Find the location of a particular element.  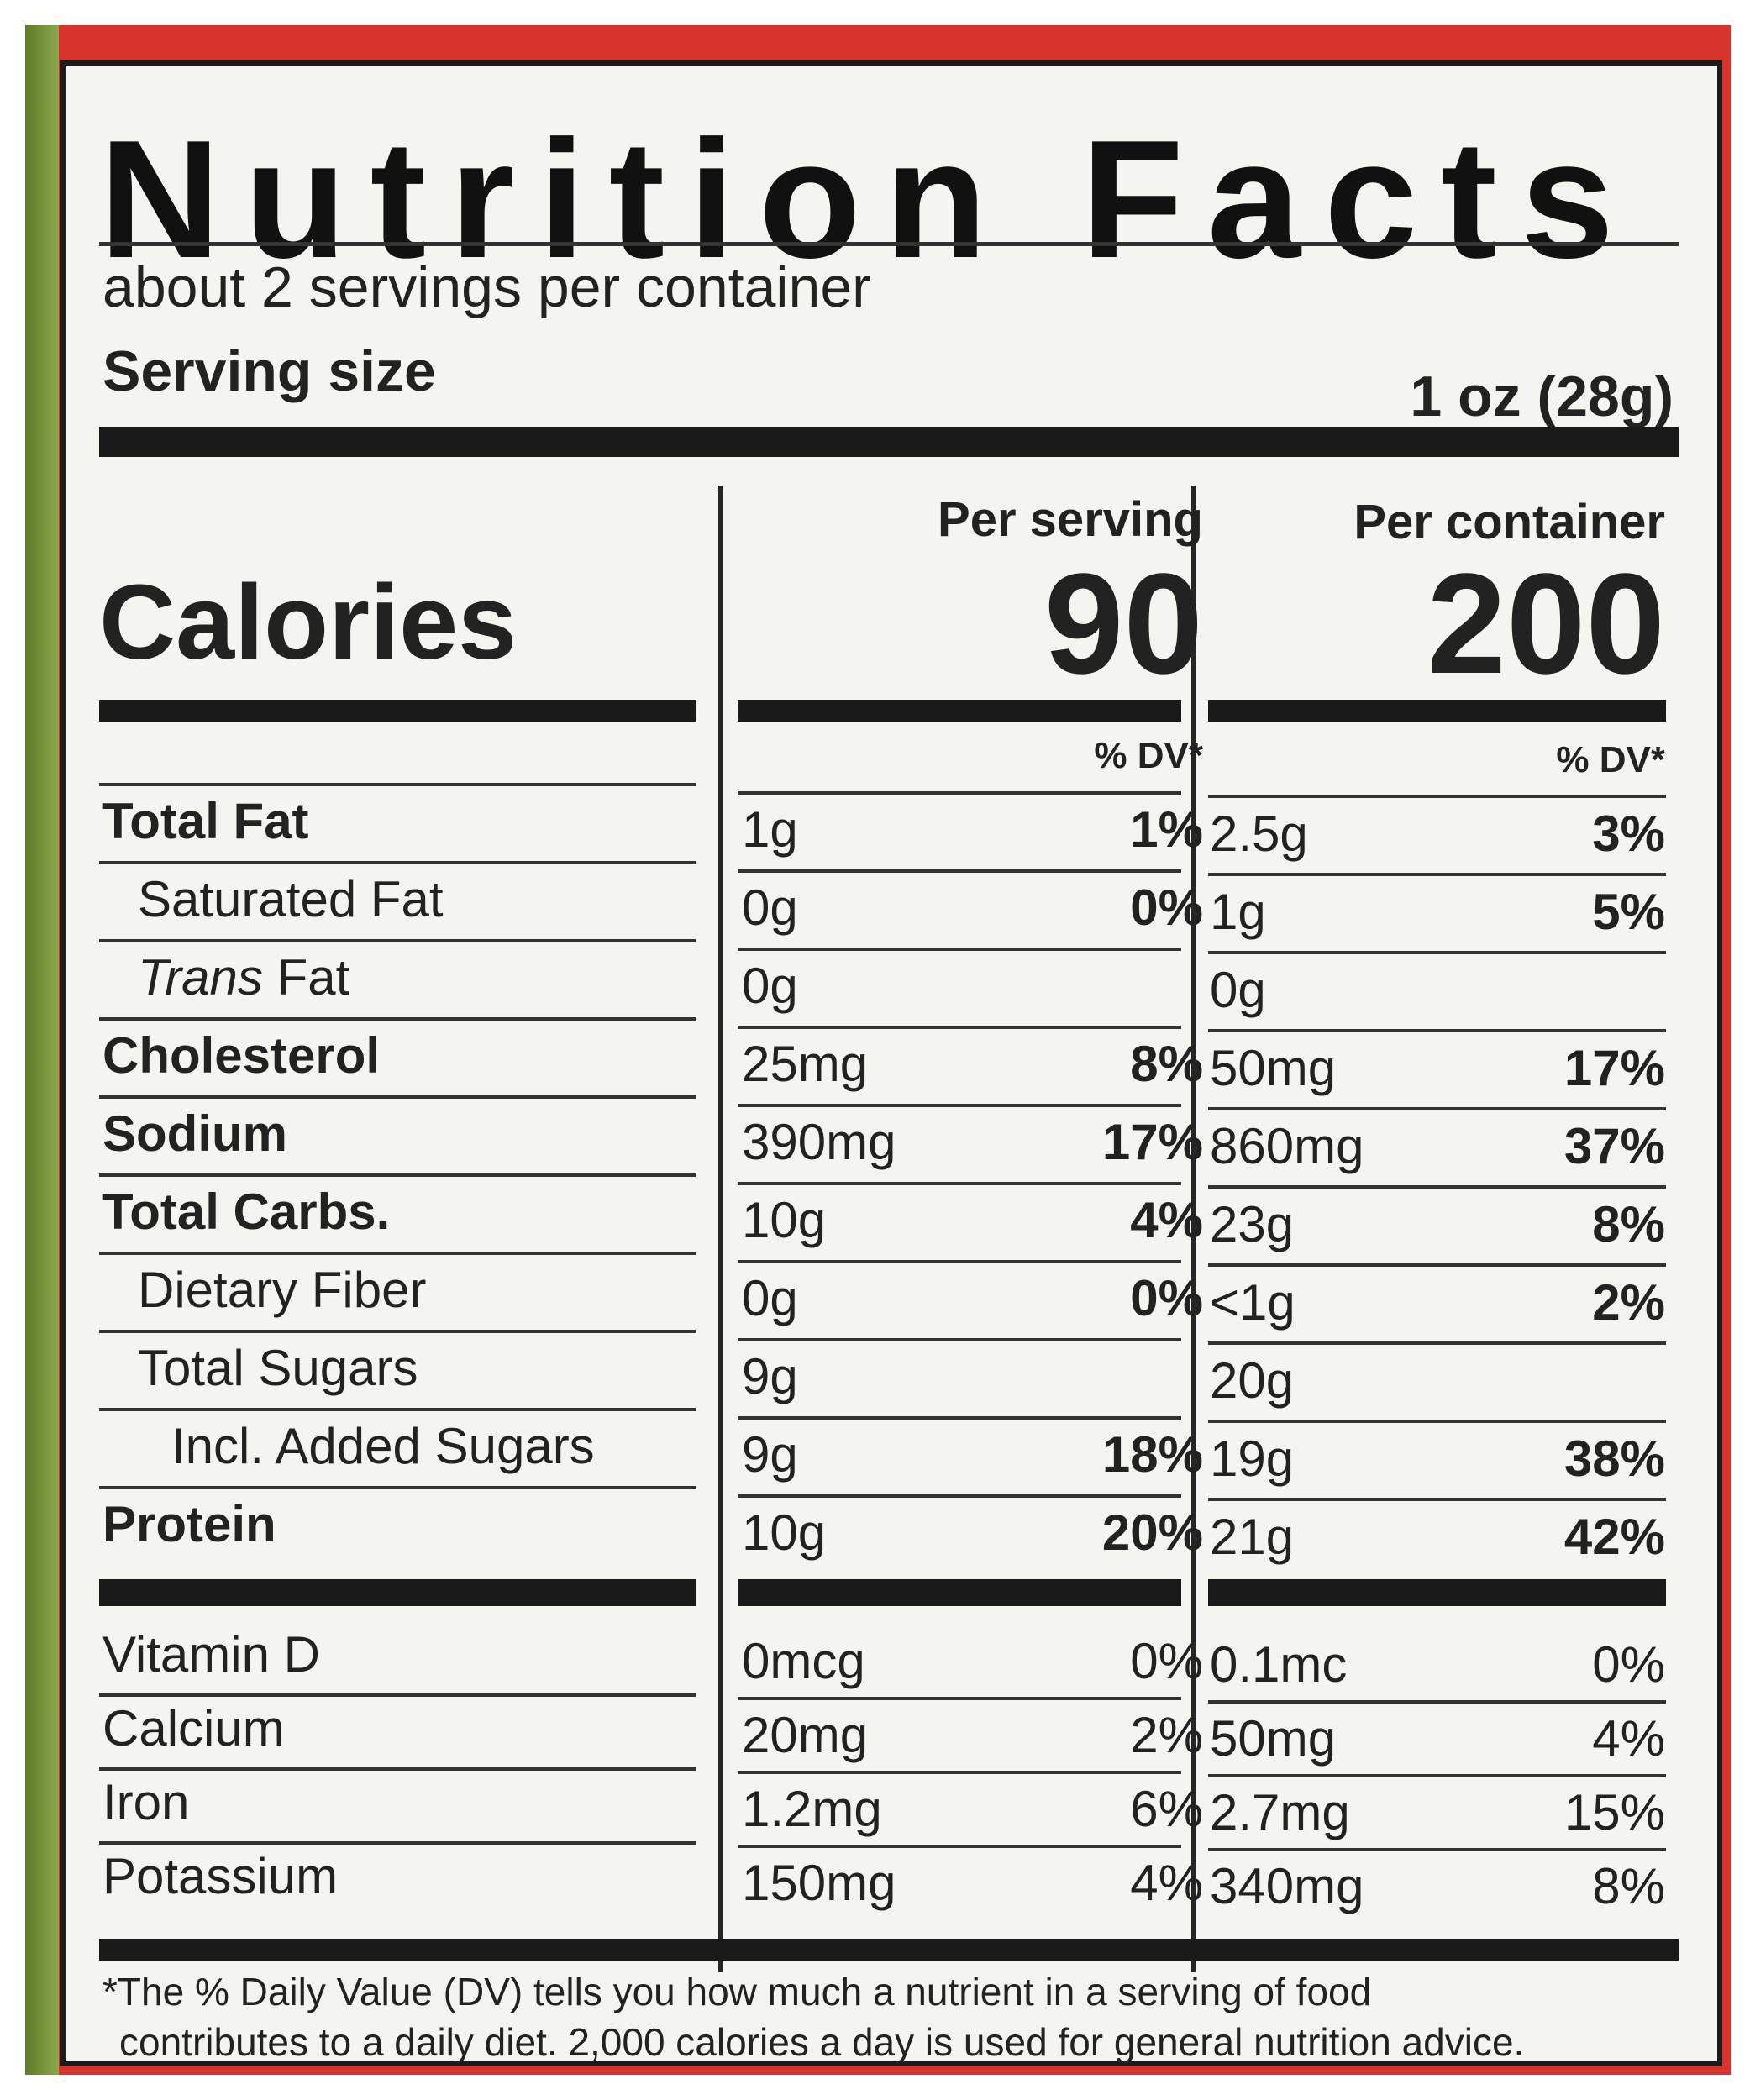

container-dv: 5% is located at coordinates (1629, 912).